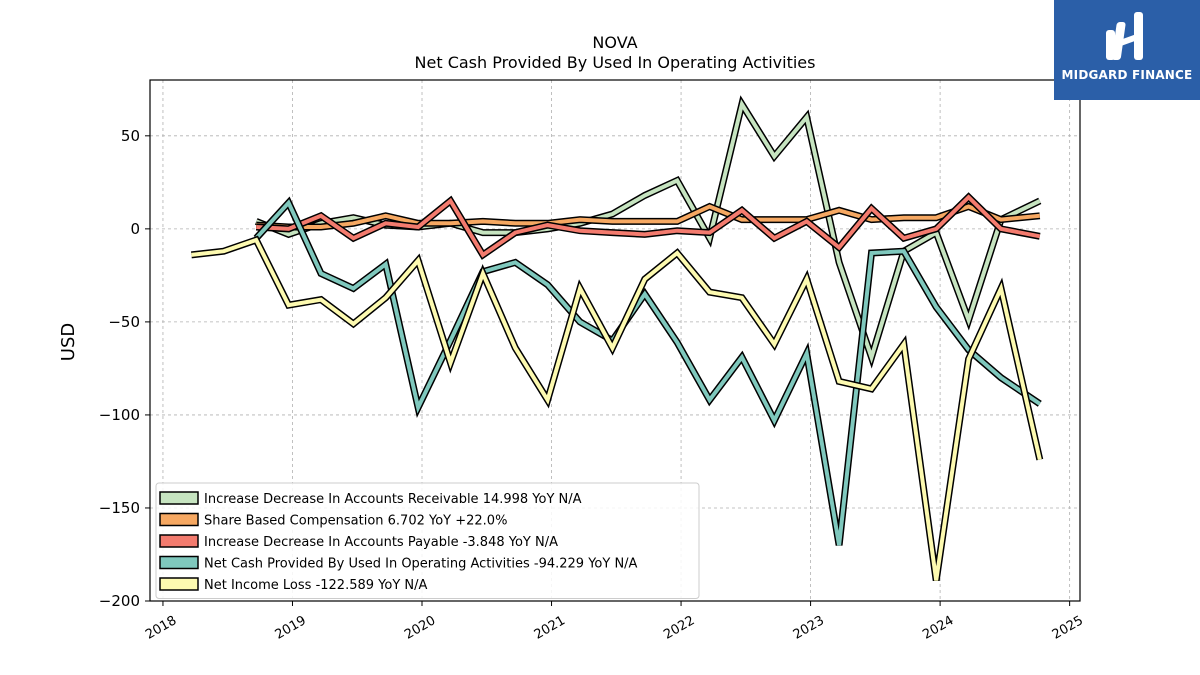 This screenshot has width=1200, height=675. What do you see at coordinates (1124, 36) in the screenshot?
I see `logo-mark-icon` at bounding box center [1124, 36].